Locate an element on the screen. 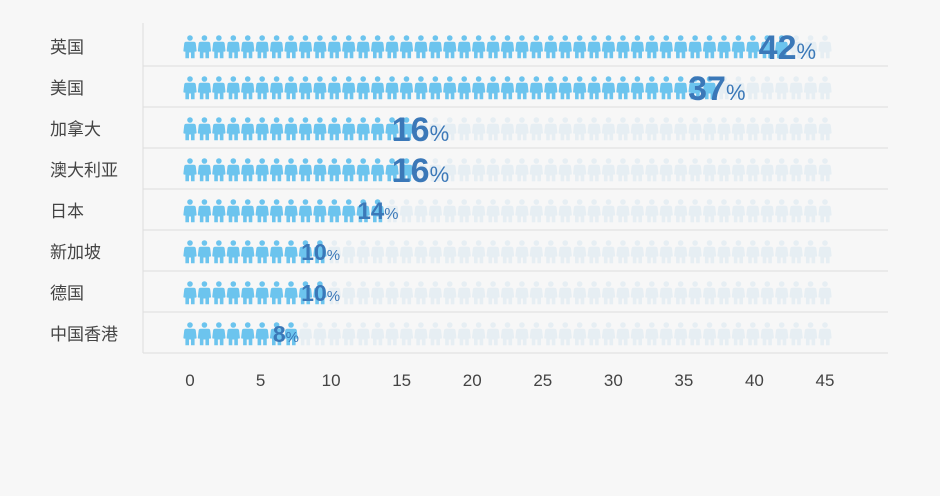  value-number: 37 is located at coordinates (707, 89).